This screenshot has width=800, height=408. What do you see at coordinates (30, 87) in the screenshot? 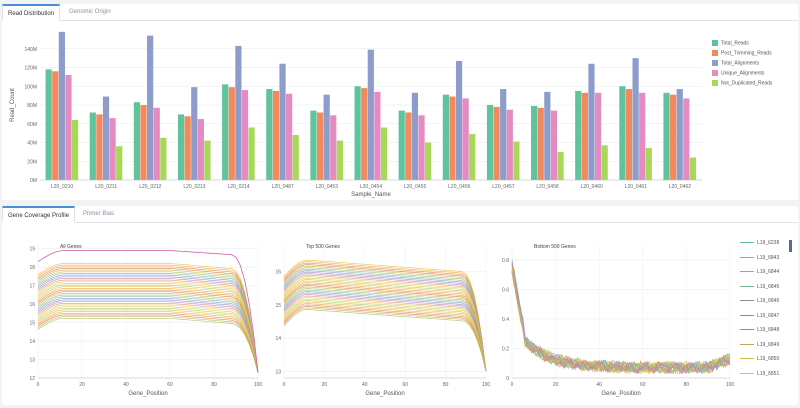
I see `y-tick-label: 100M` at bounding box center [30, 87].